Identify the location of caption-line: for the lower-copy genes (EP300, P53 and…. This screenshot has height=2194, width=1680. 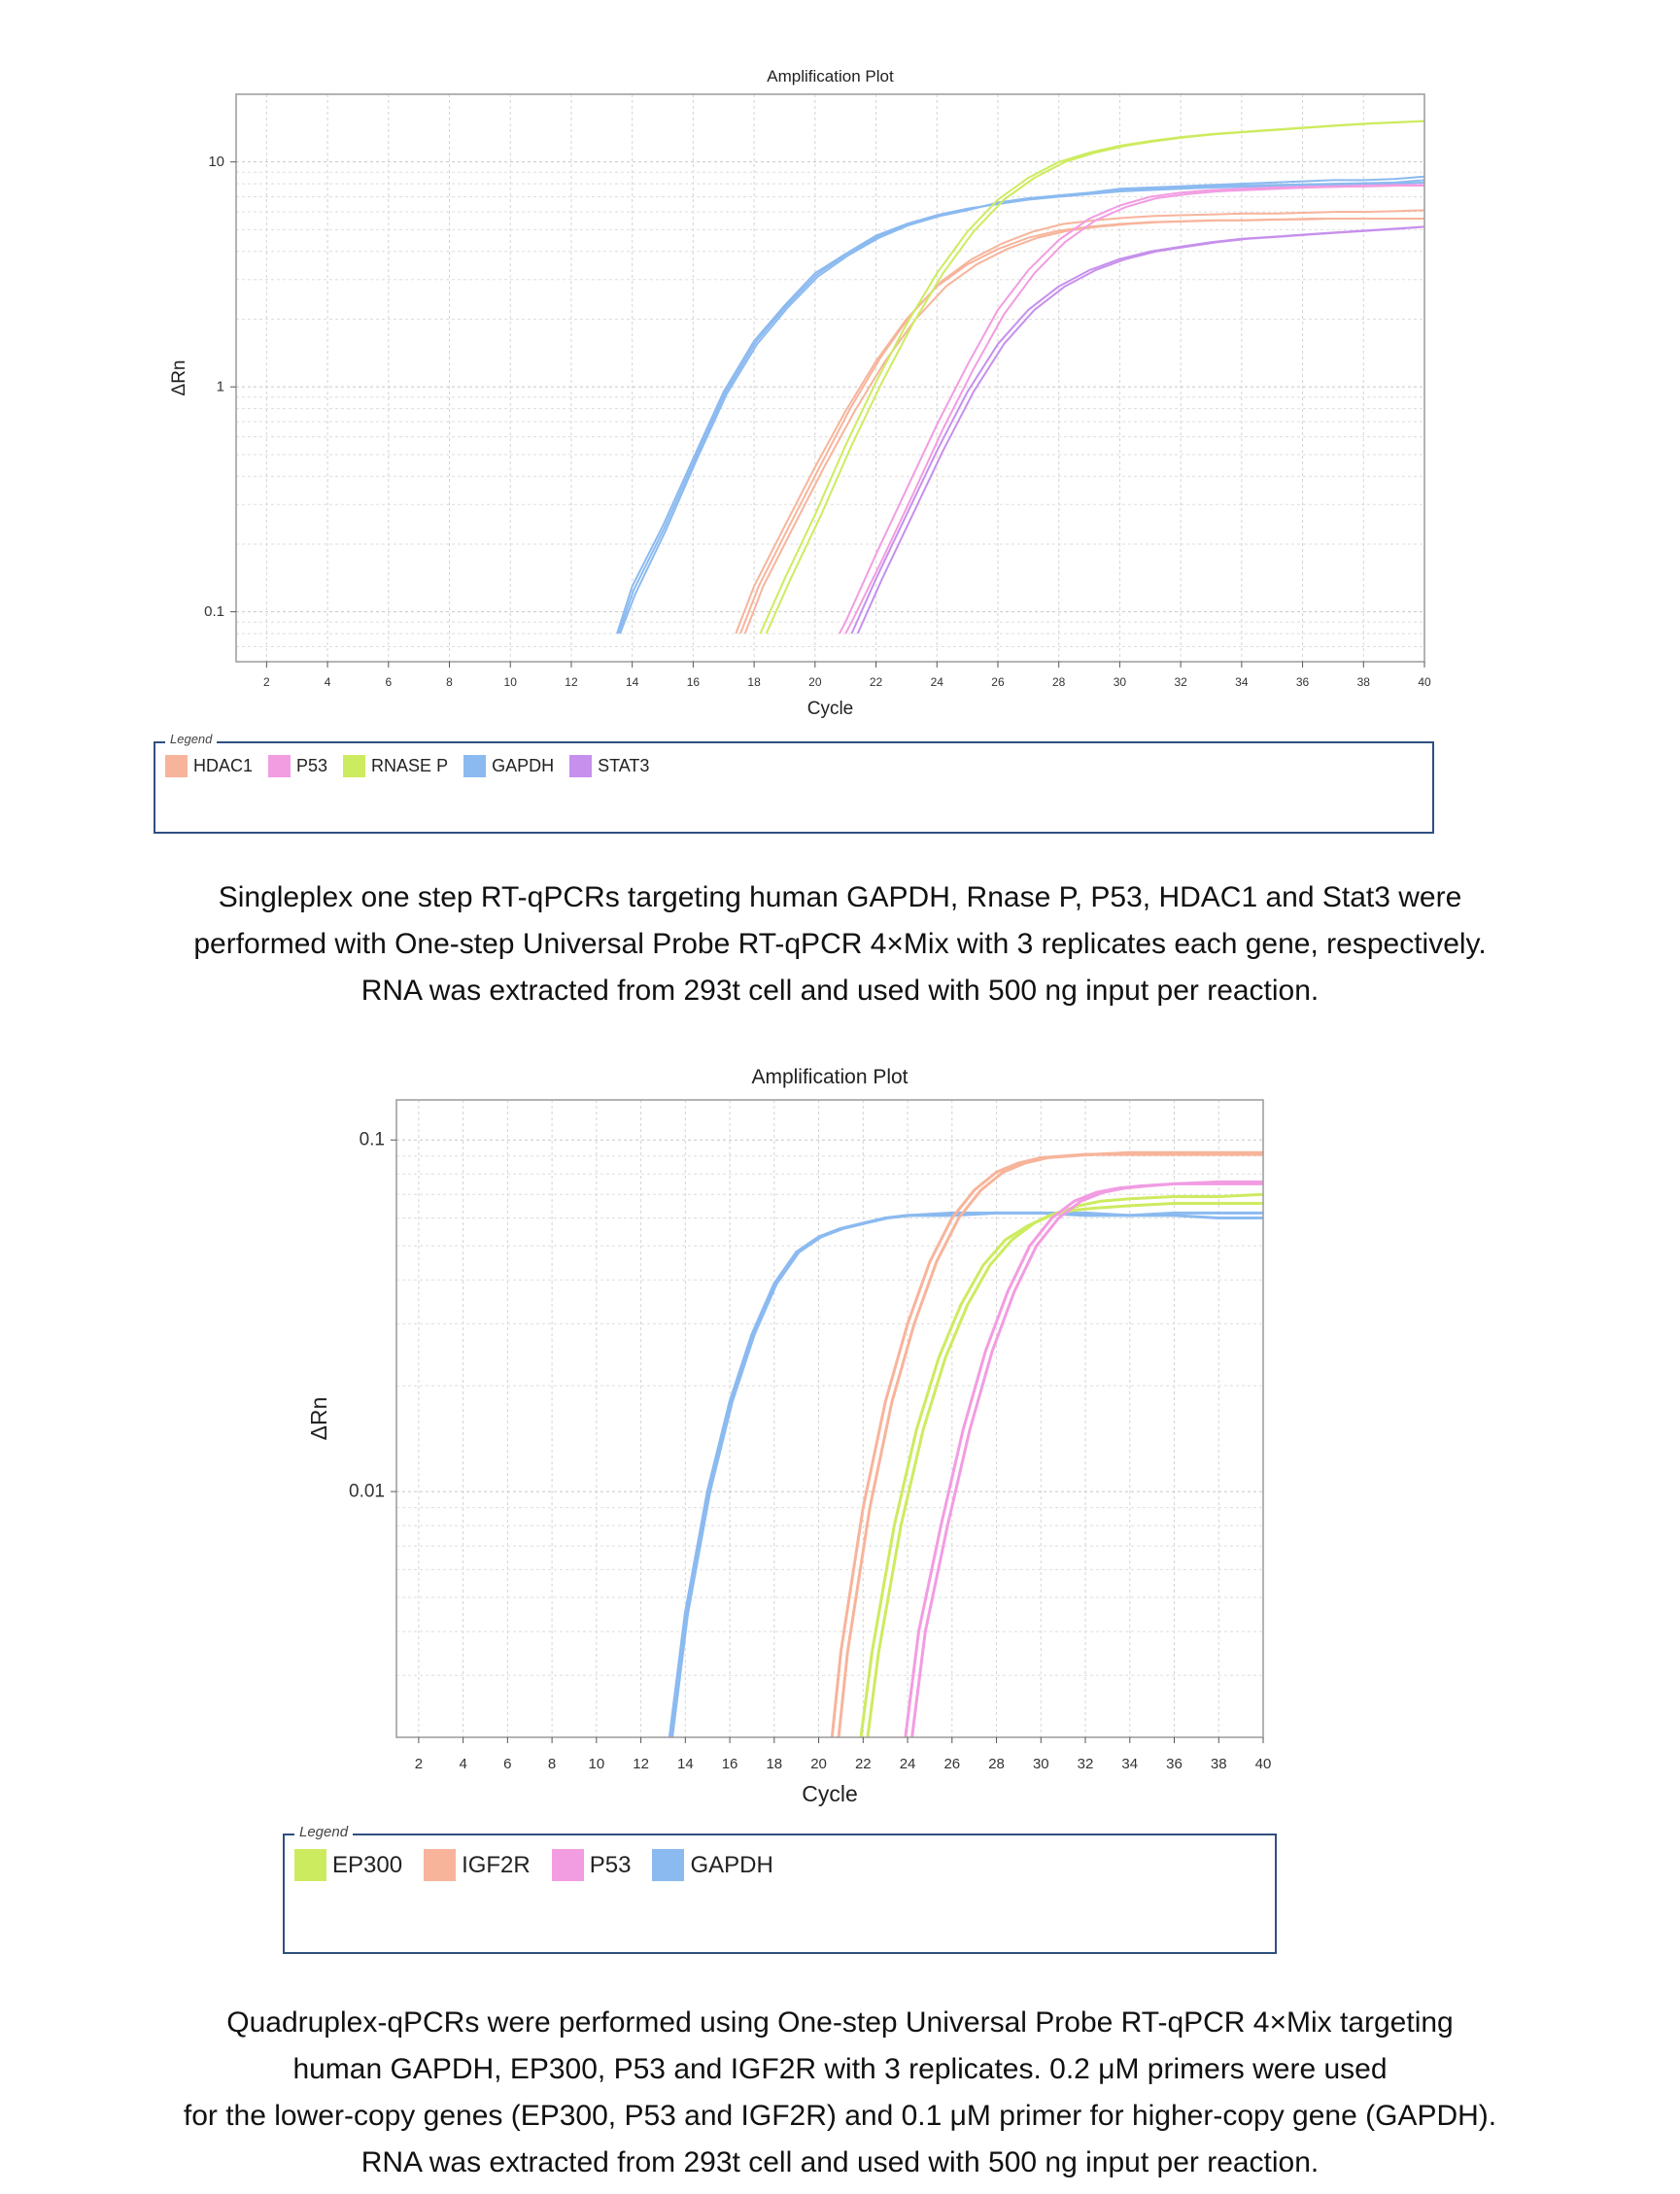
(840, 2116).